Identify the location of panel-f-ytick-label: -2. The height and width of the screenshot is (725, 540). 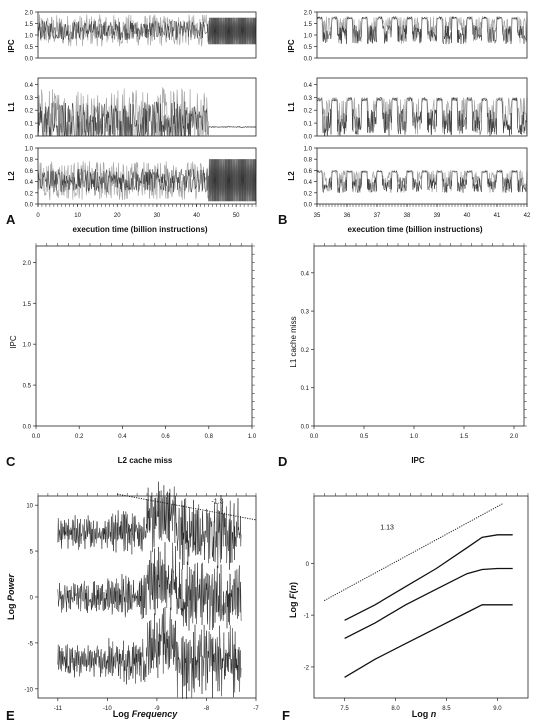
(307, 668).